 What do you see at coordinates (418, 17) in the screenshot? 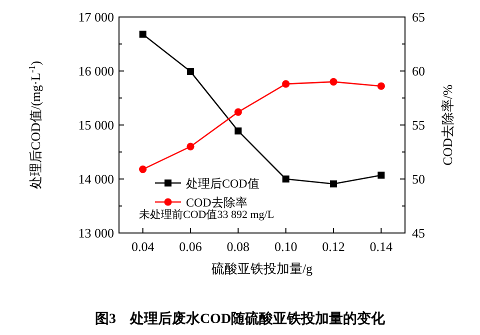
I see `y2-tick-label: 65` at bounding box center [418, 17].